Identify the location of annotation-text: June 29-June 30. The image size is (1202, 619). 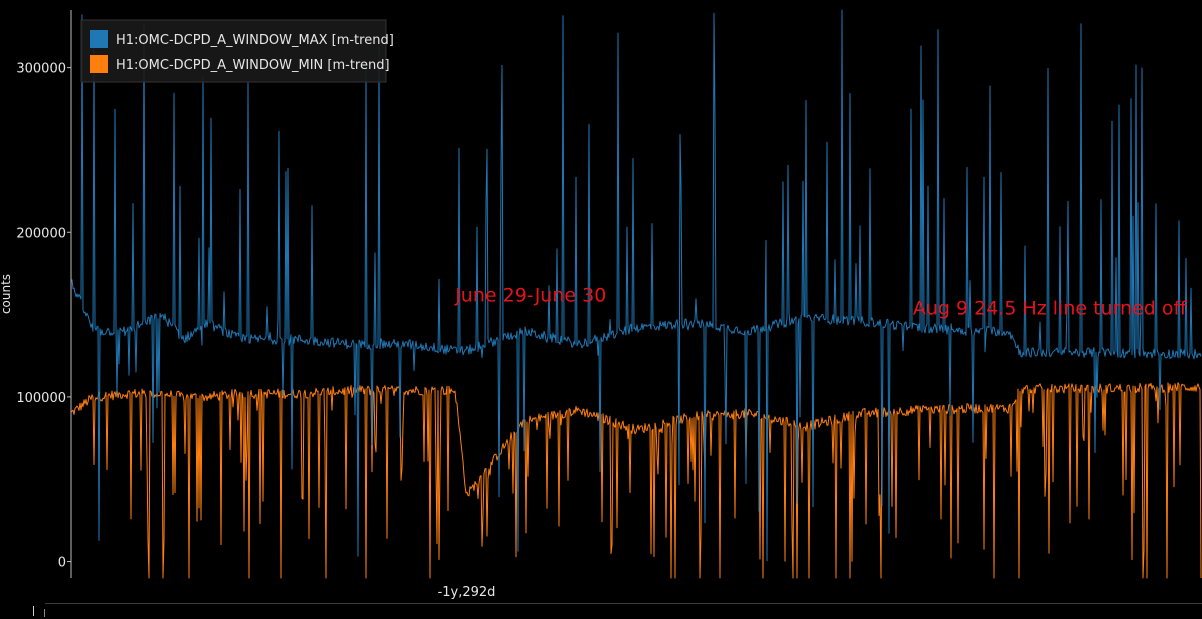
(530, 295).